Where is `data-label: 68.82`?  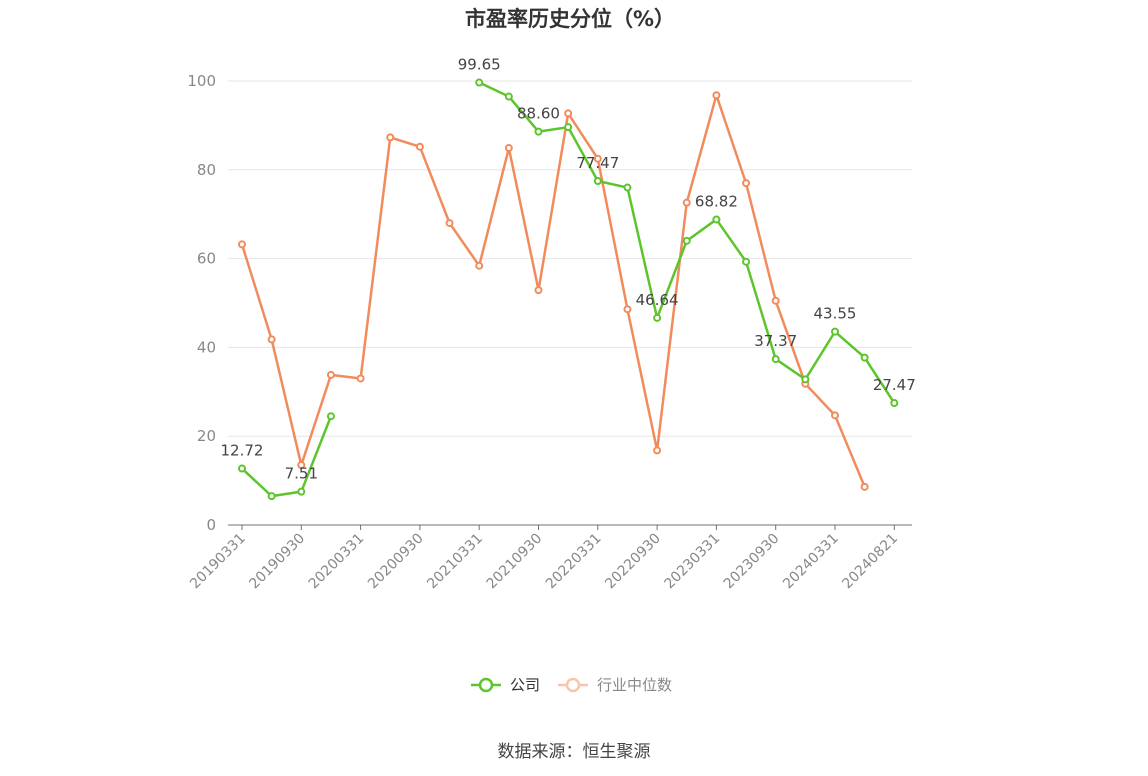 data-label: 68.82 is located at coordinates (716, 201).